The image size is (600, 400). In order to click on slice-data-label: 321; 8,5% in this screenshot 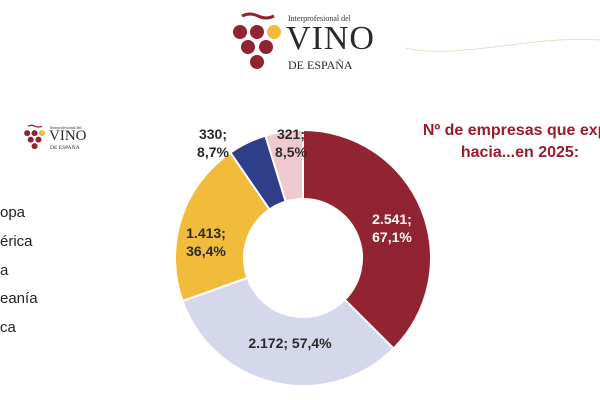, I will do `click(291, 143)`.